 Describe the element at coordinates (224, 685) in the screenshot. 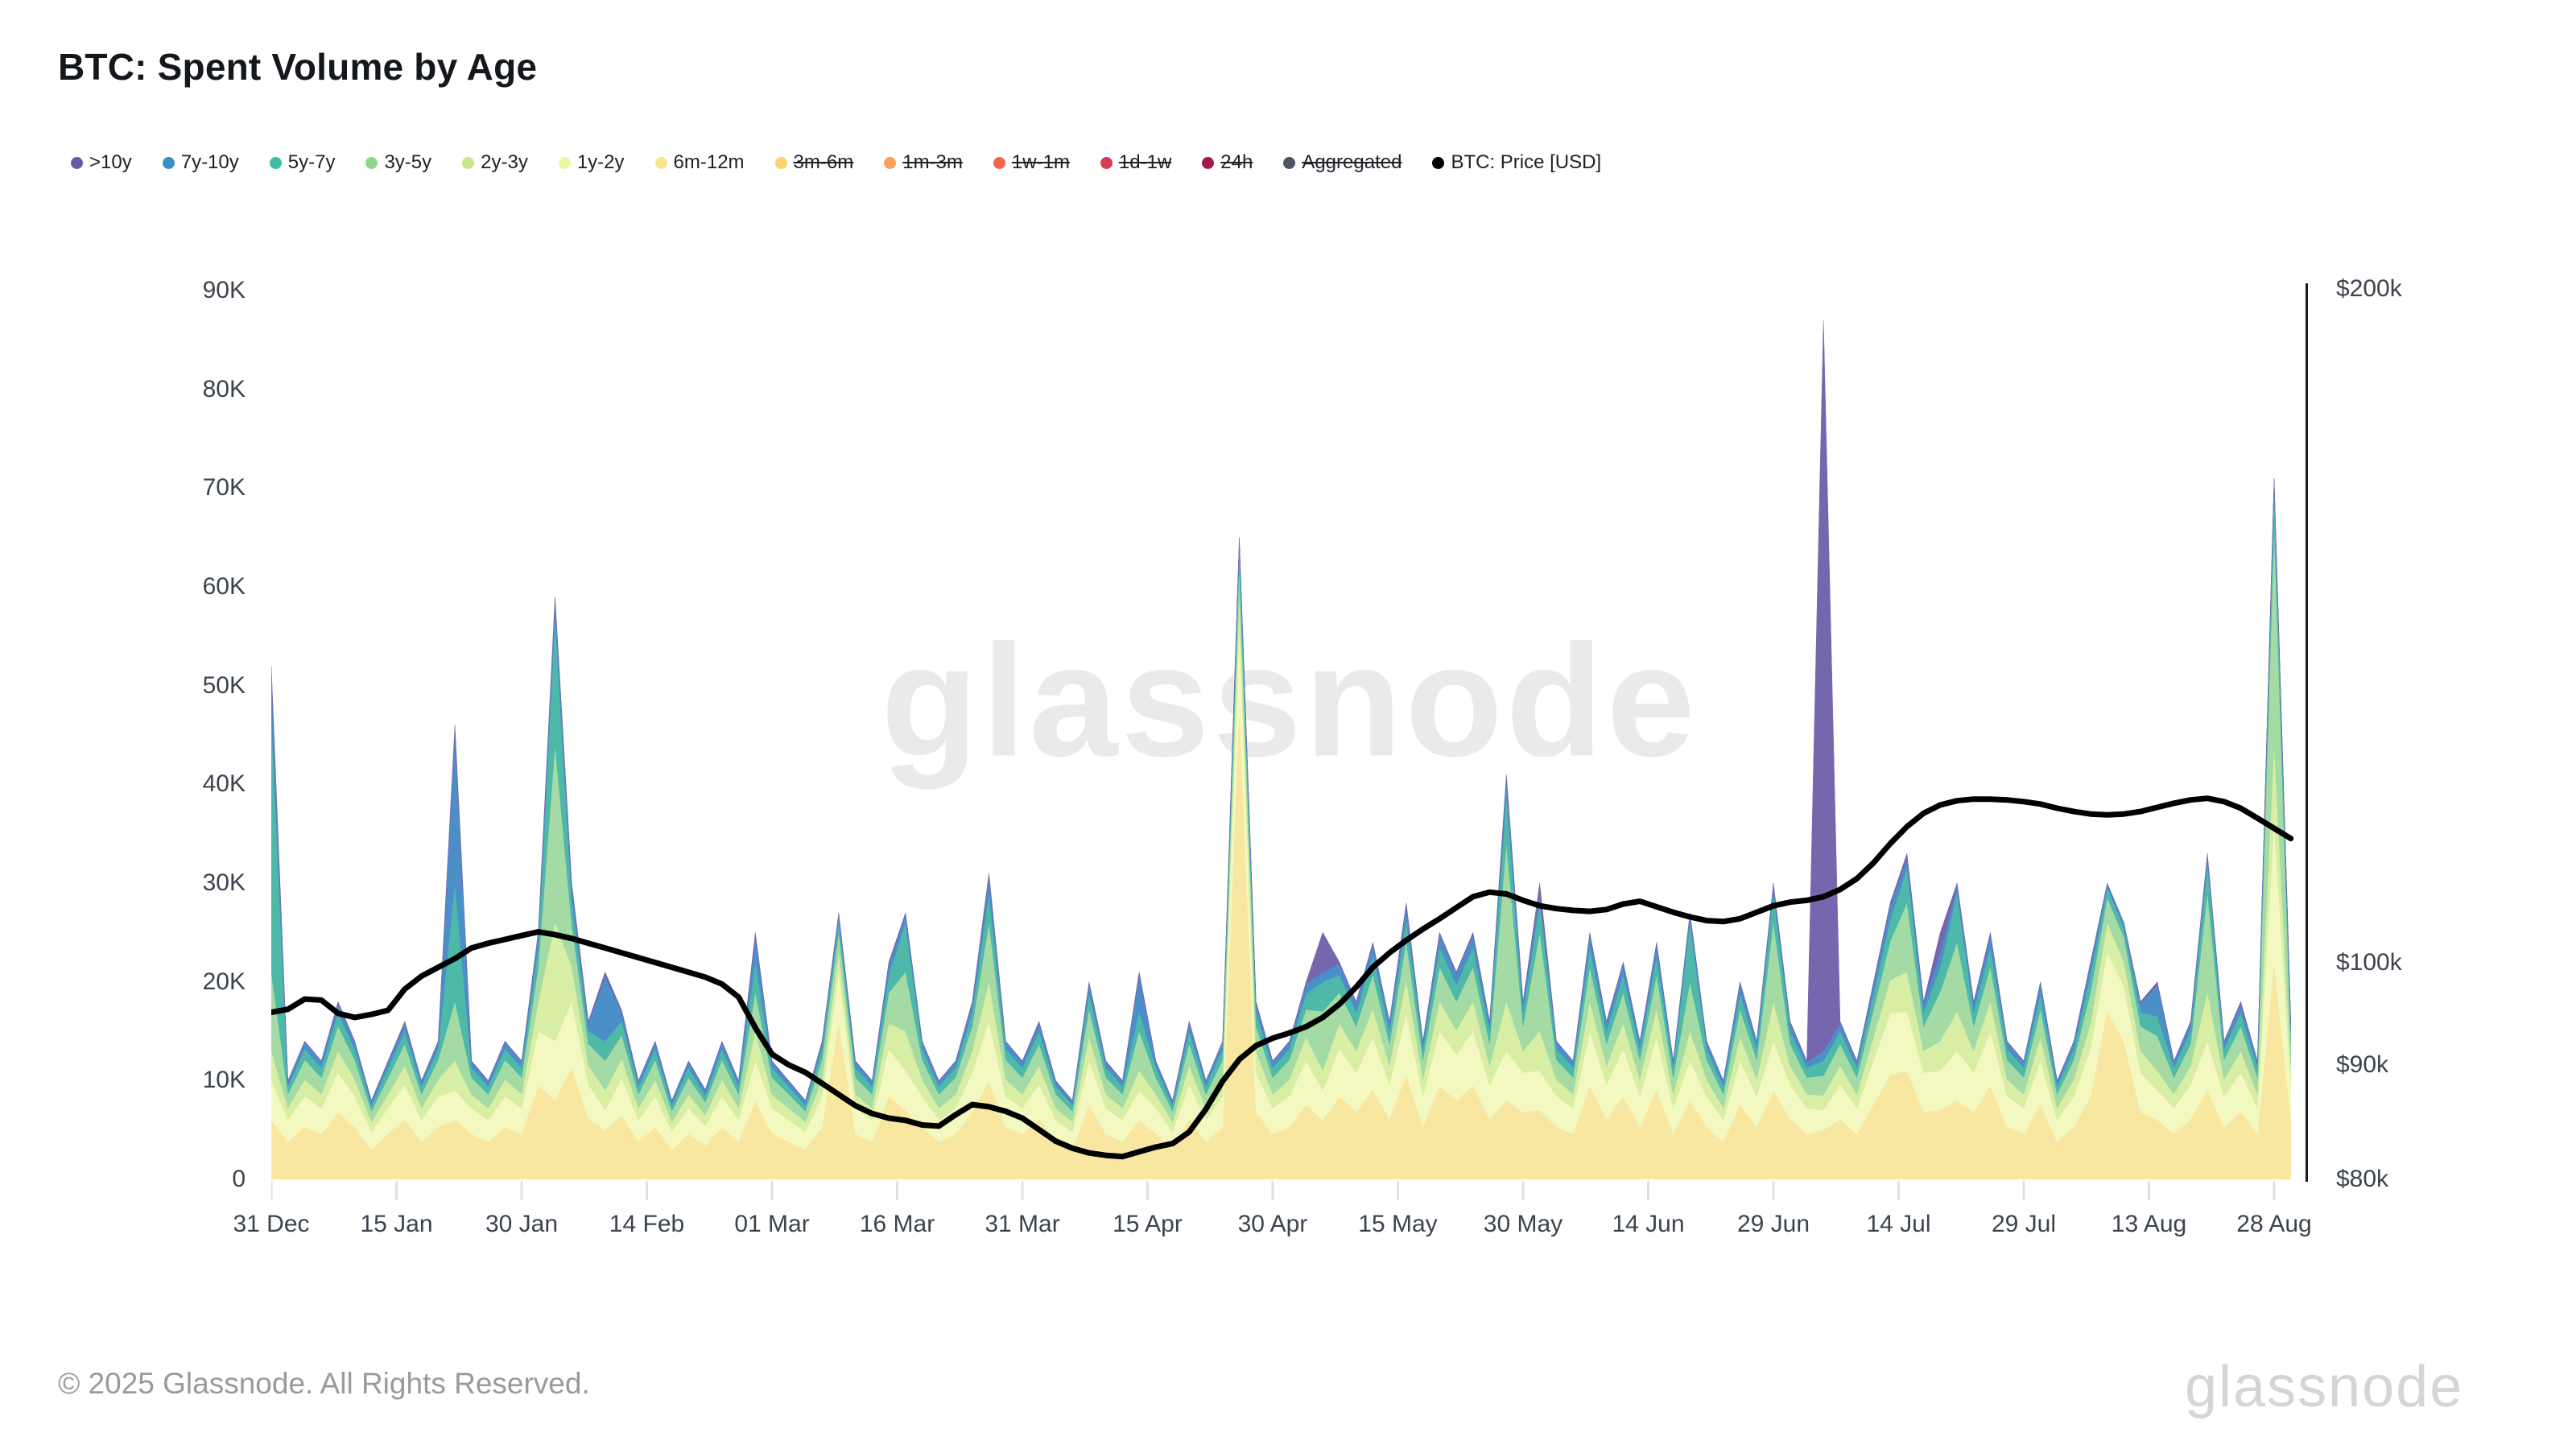

I see `y-left-tick-label: 50K` at that location.